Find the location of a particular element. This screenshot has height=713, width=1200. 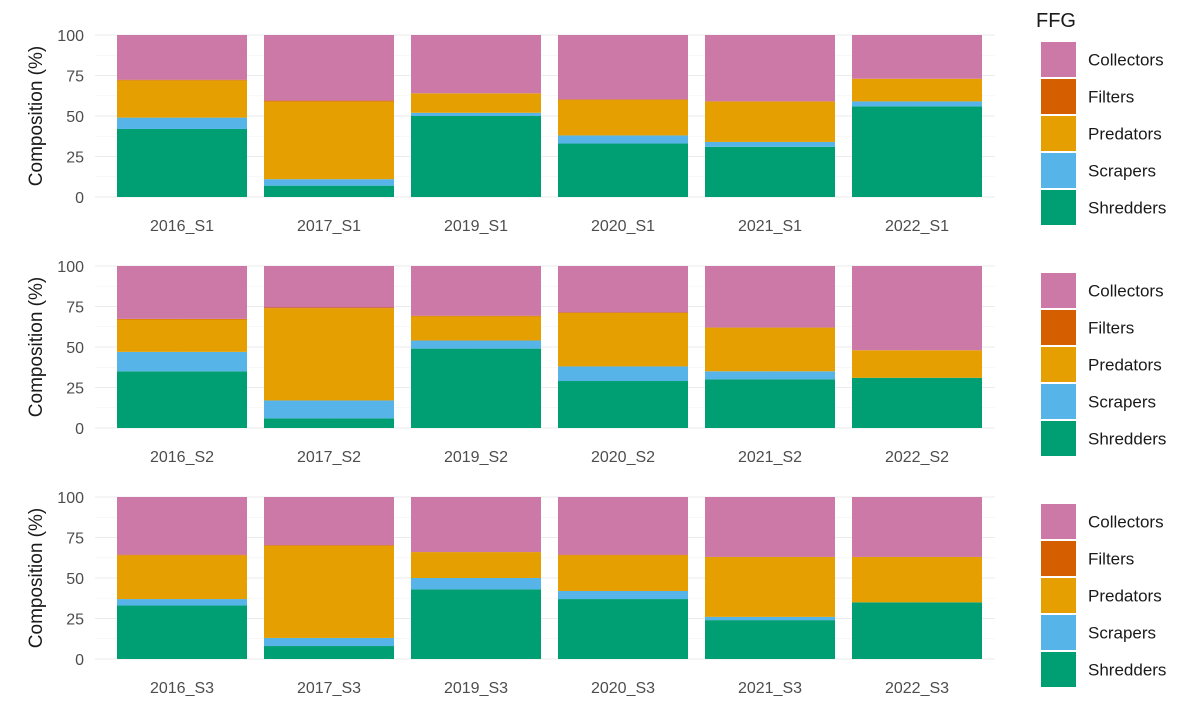

legend-label-predators: Predators is located at coordinates (1125, 134).